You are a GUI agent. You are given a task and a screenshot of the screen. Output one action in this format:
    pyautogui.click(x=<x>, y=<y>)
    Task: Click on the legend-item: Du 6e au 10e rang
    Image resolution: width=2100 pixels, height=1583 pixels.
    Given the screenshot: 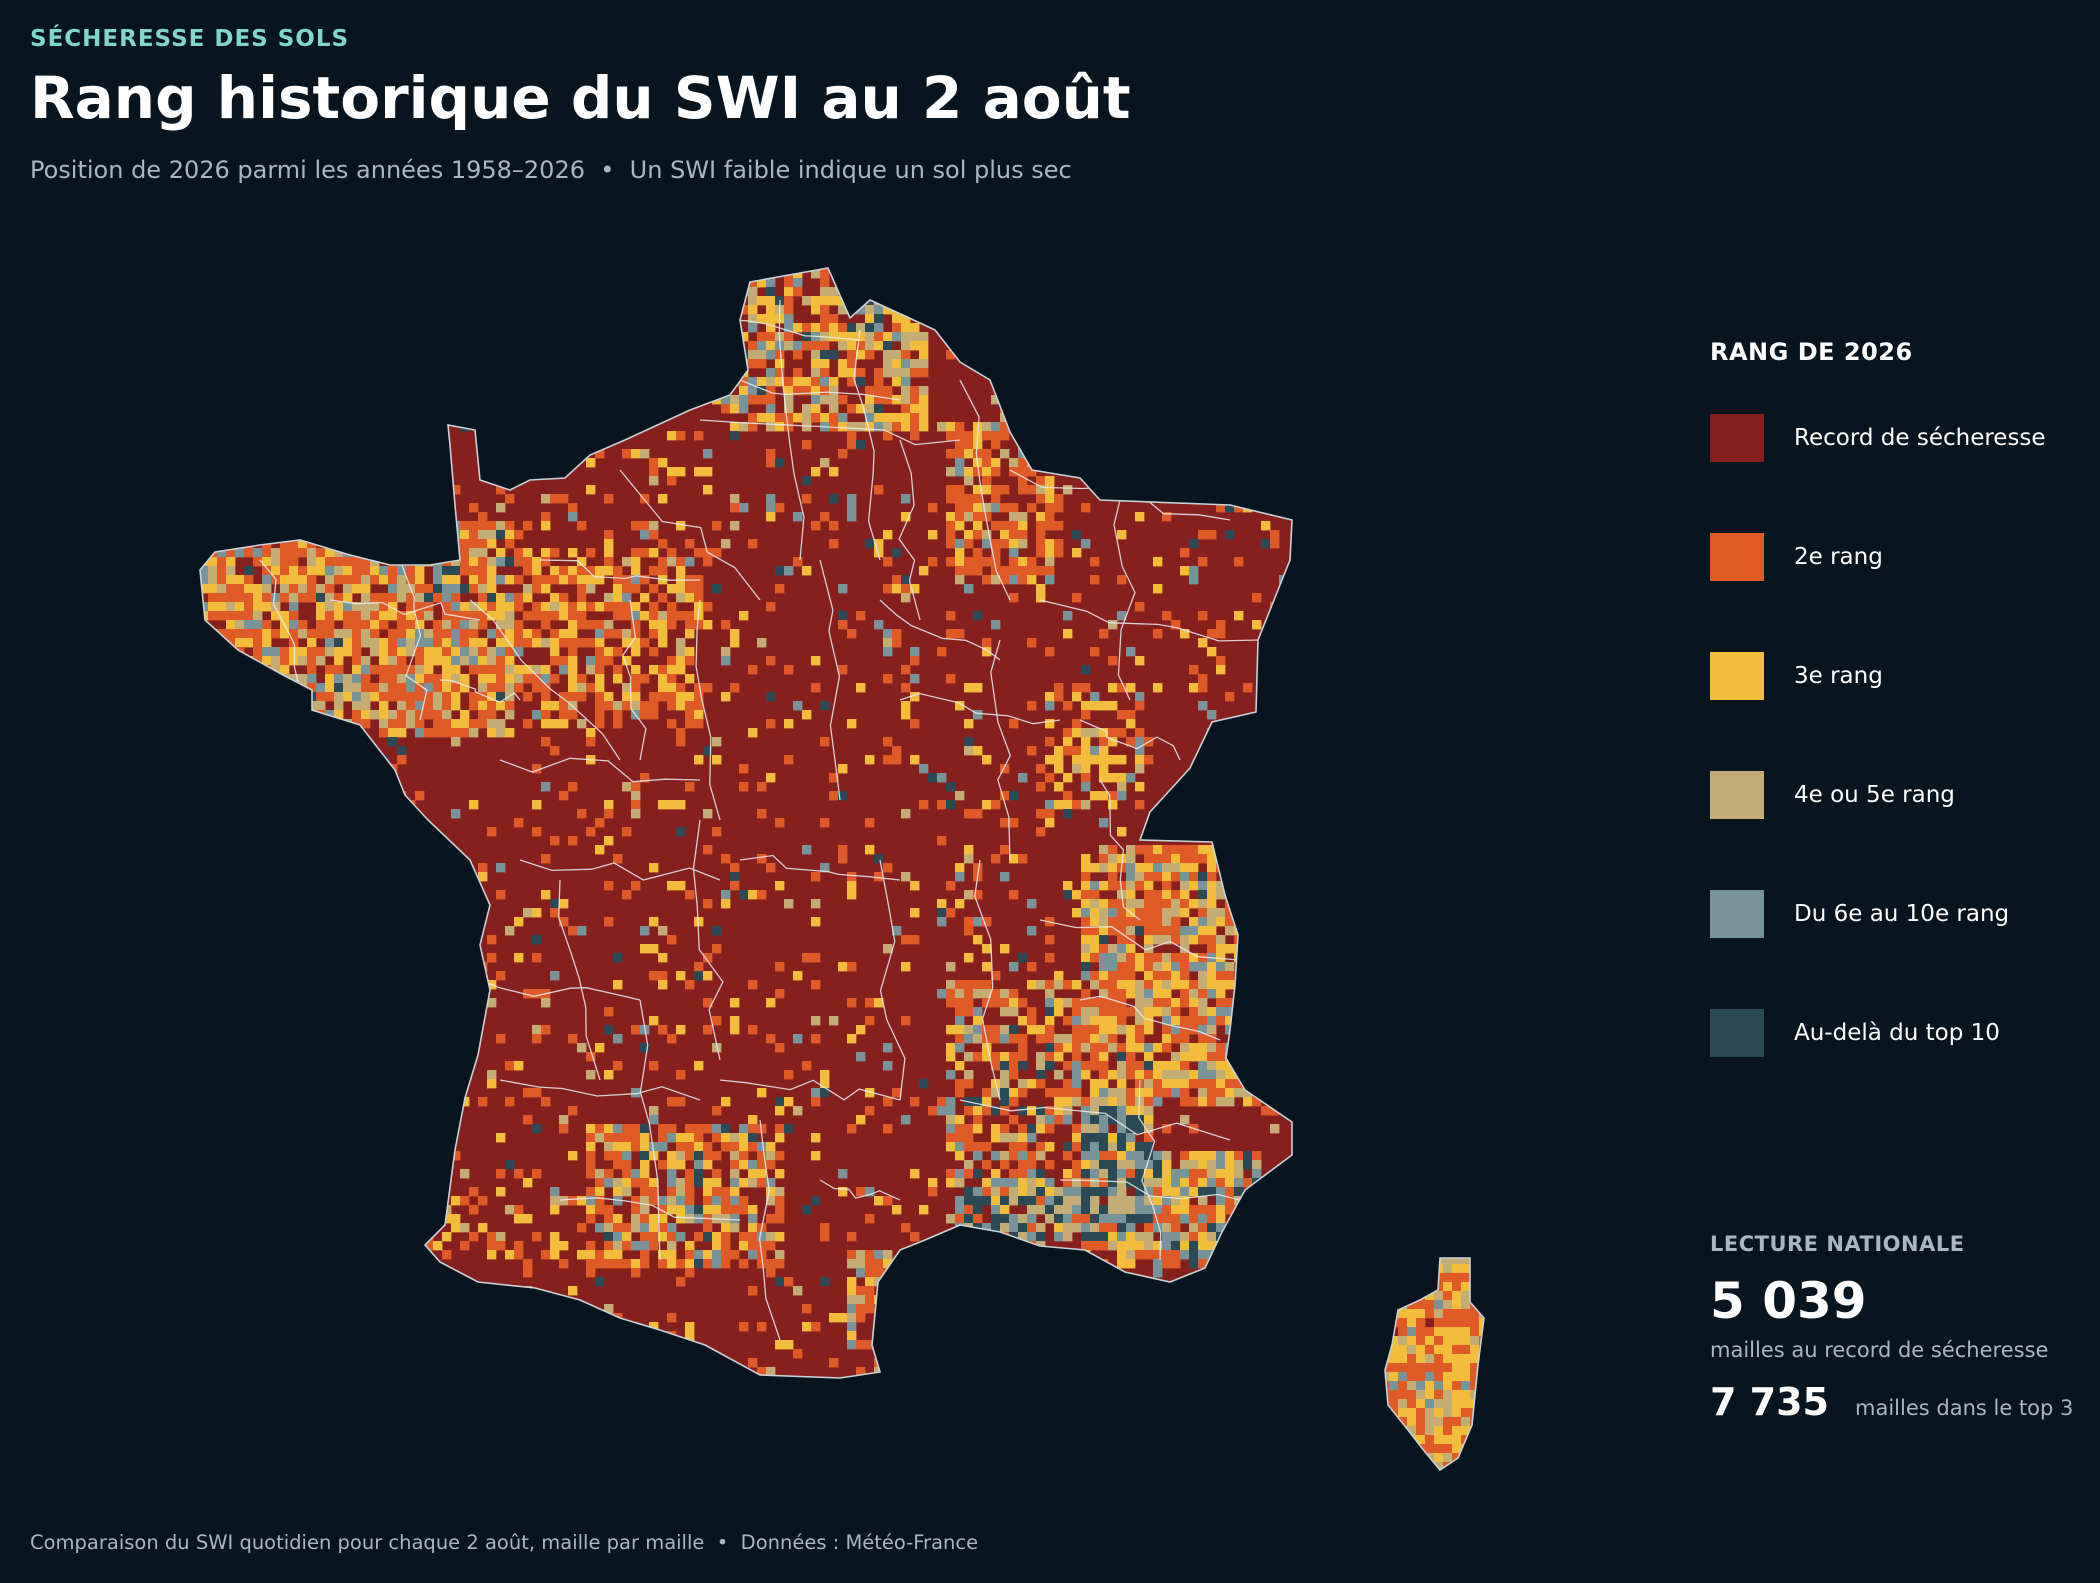 What is the action you would take?
    pyautogui.click(x=1878, y=914)
    